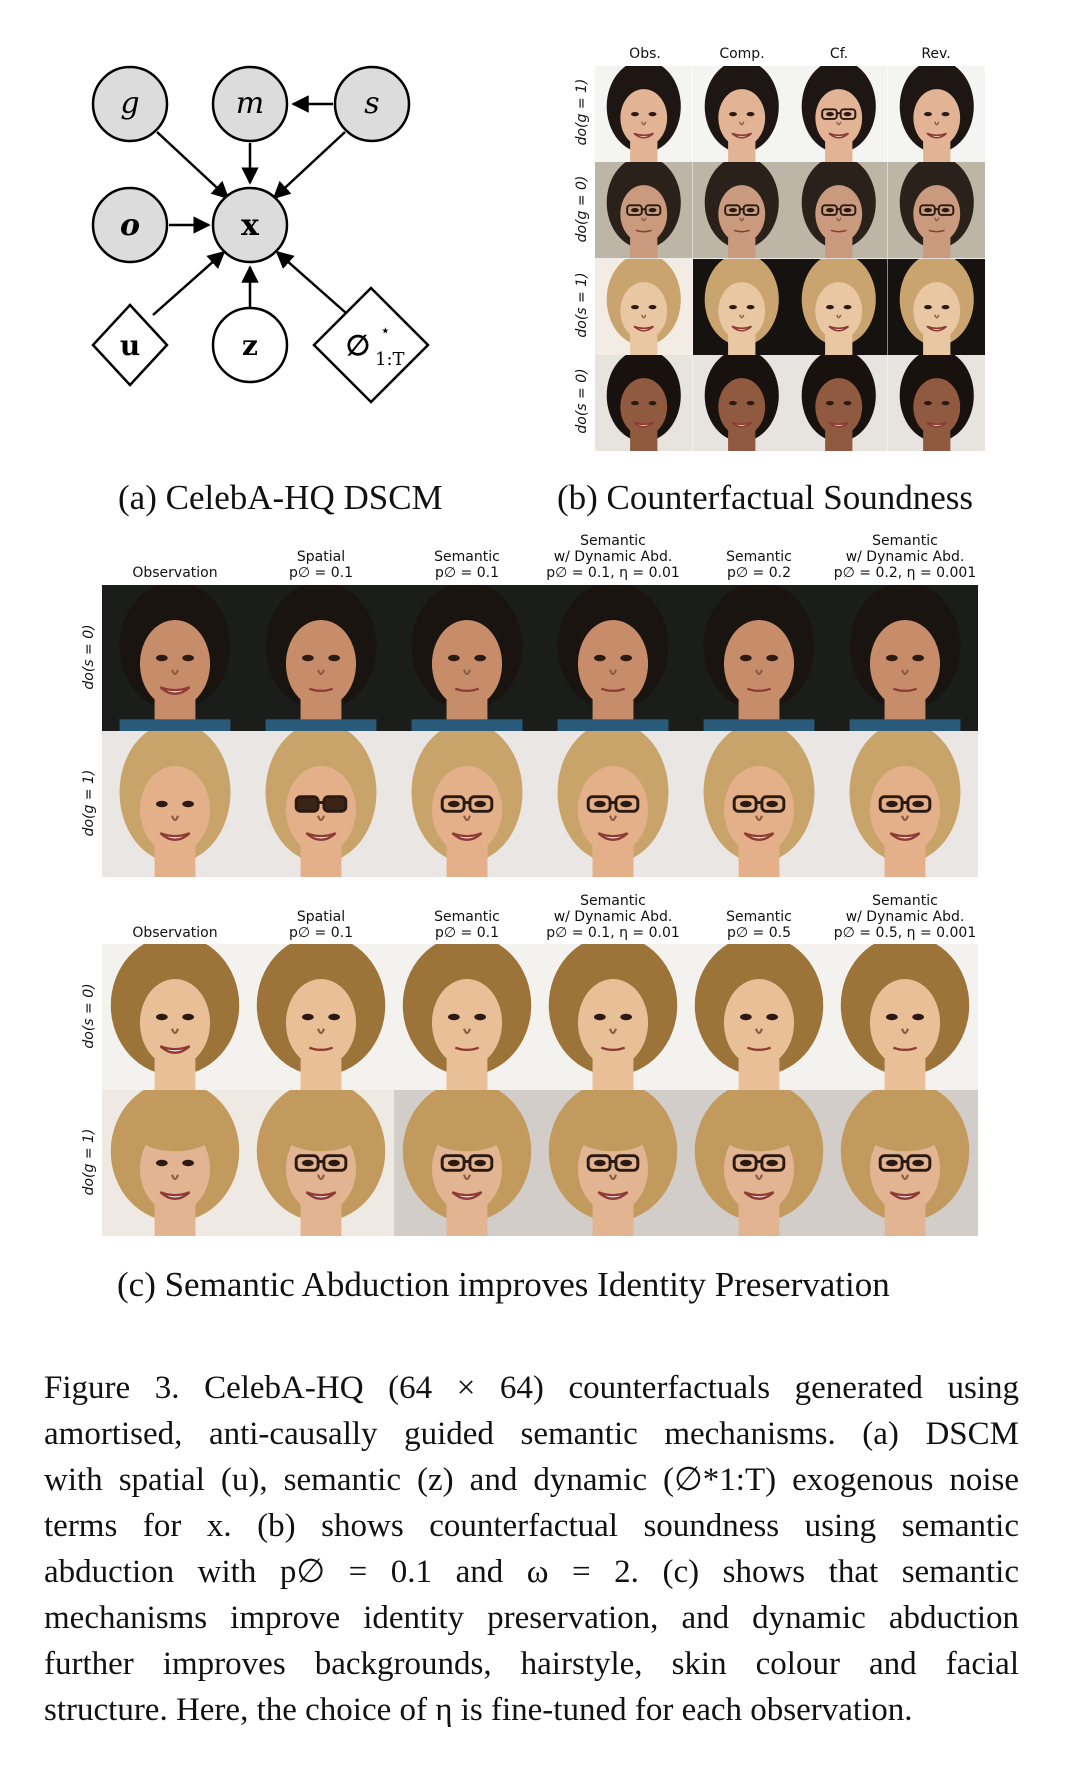 This screenshot has width=1068, height=1770. Describe the element at coordinates (89, 803) in the screenshot. I see `panel-c-block1-row-label-2: do(g = 1)` at that location.